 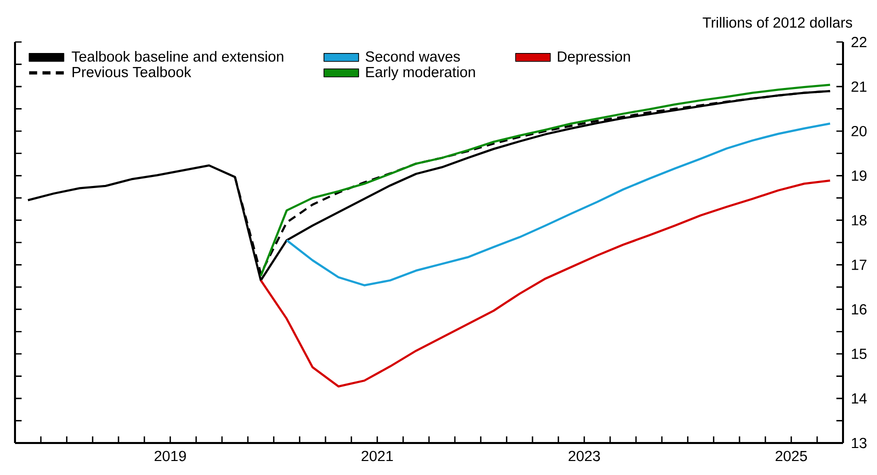 I want to click on x-tick-label: 2021, so click(x=377, y=456).